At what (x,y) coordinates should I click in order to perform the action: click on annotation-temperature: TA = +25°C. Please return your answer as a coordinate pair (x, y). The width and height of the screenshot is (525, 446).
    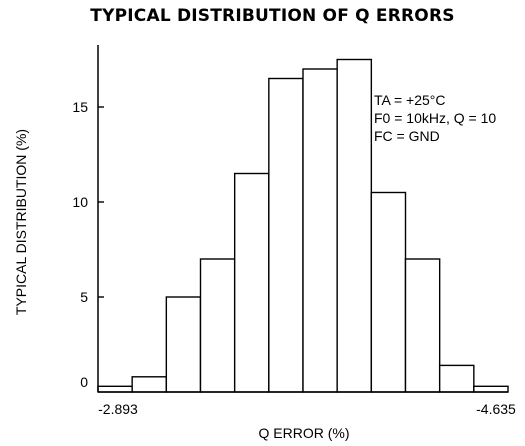
    Looking at the image, I should click on (410, 100).